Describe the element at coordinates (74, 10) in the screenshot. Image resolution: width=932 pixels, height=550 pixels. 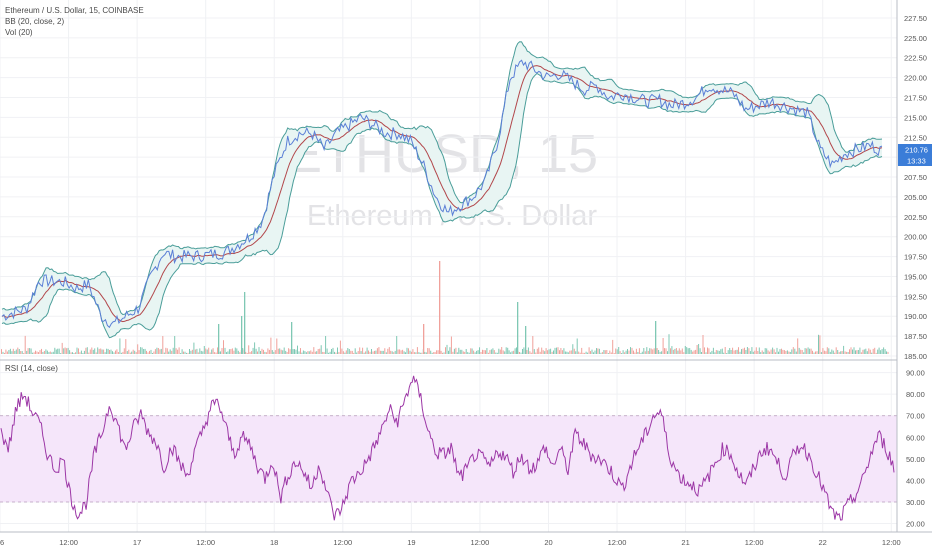
I see `chart-title: Ethereum / U.S. Dollar, 15, COINBASE` at that location.